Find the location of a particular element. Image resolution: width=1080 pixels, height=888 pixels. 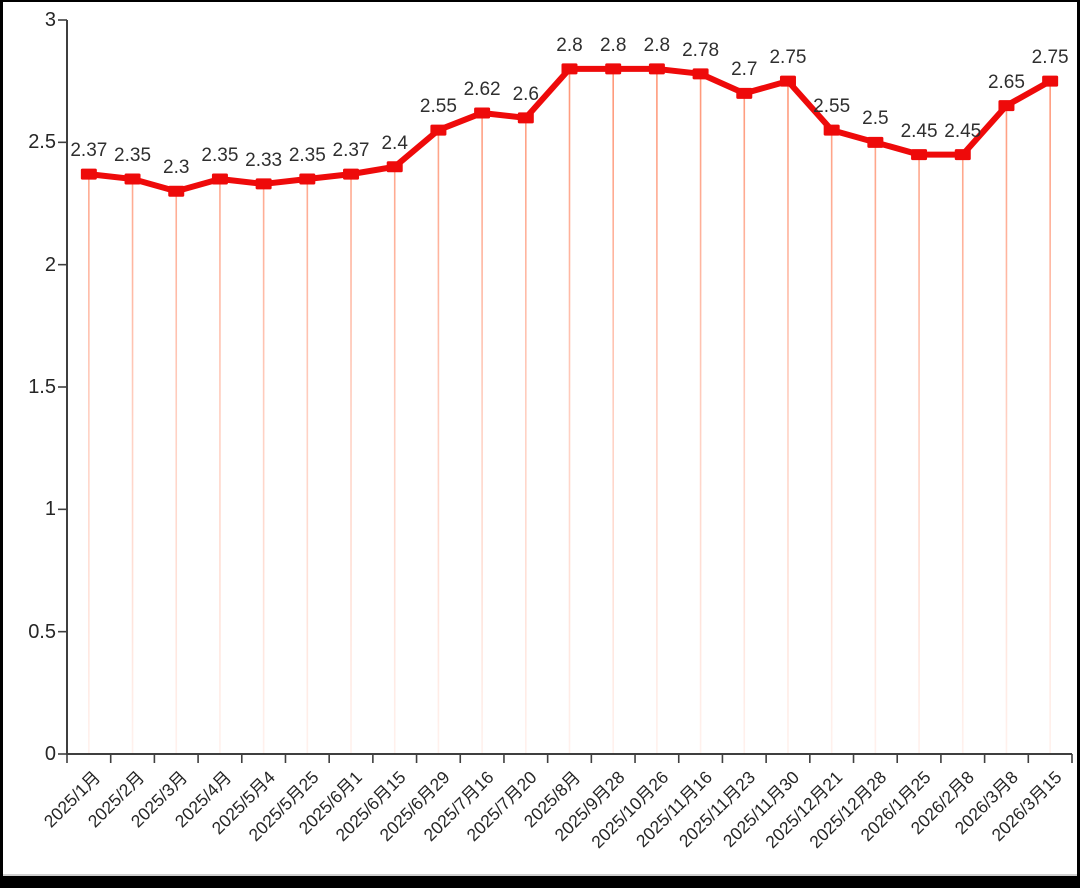

value-label: 2.6 is located at coordinates (526, 94).